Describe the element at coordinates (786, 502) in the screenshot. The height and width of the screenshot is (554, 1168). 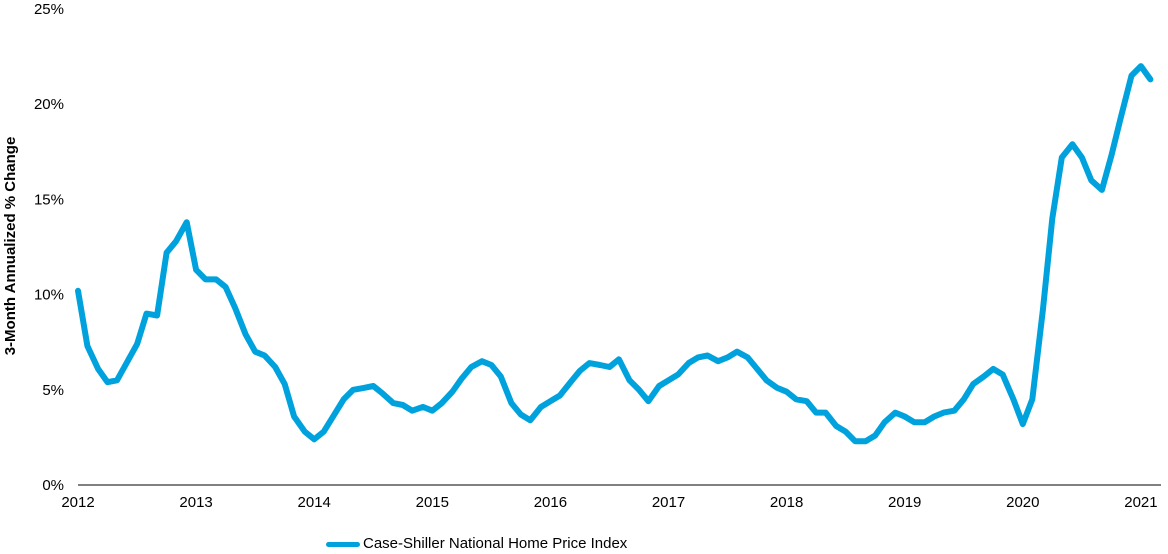
I see `x-tick-label: 2018` at that location.